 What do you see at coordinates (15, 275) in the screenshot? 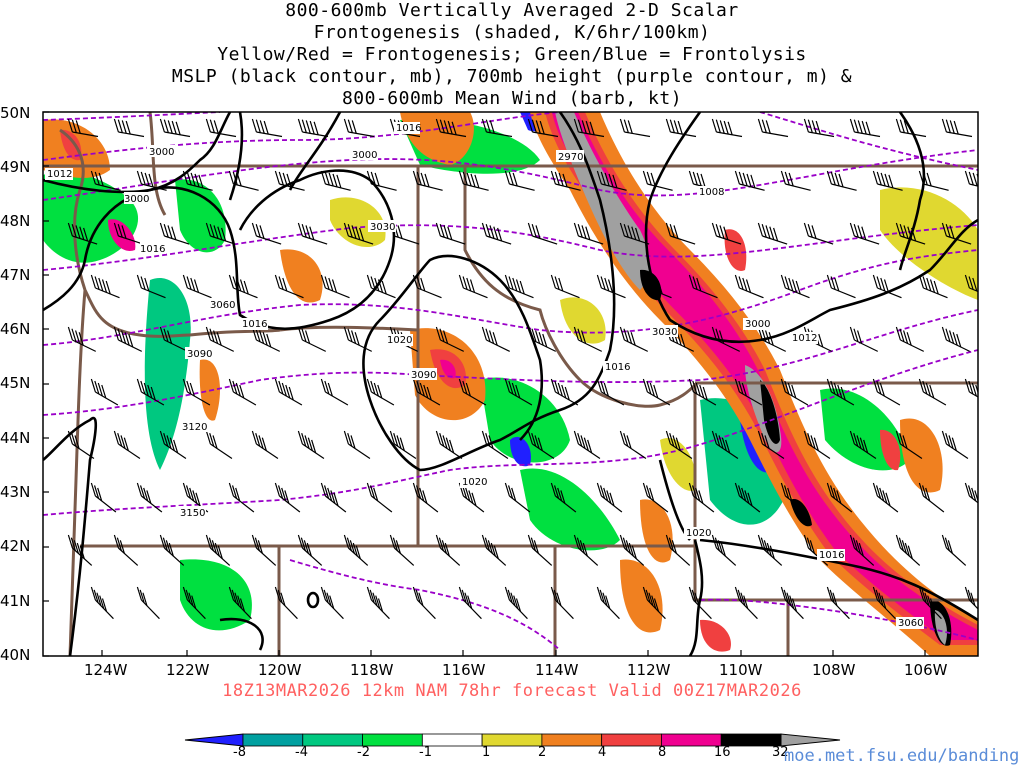
I see `lat-label: 47N` at bounding box center [15, 275].